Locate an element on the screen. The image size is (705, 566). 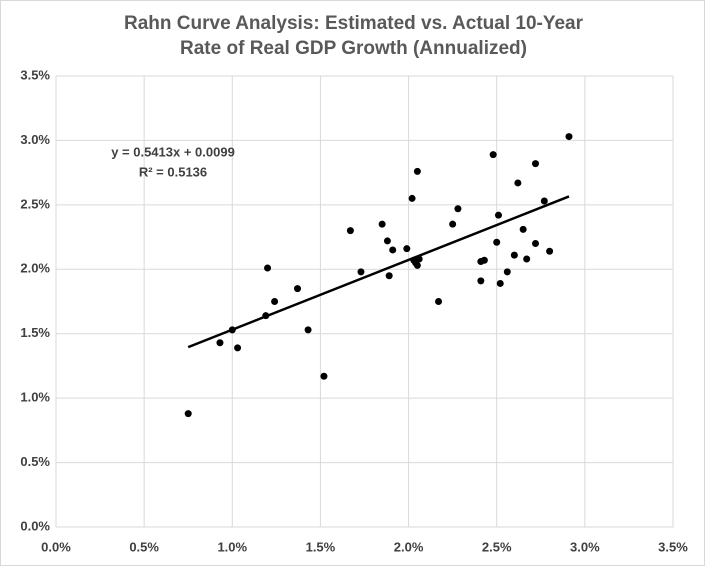
x-tick-label: 0.0% is located at coordinates (56, 546).